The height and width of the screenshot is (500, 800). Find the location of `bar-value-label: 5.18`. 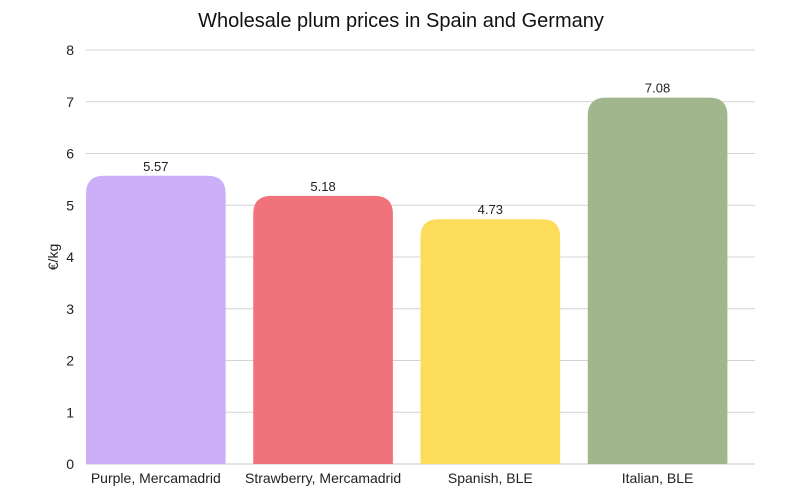

bar-value-label: 5.18 is located at coordinates (322, 186).